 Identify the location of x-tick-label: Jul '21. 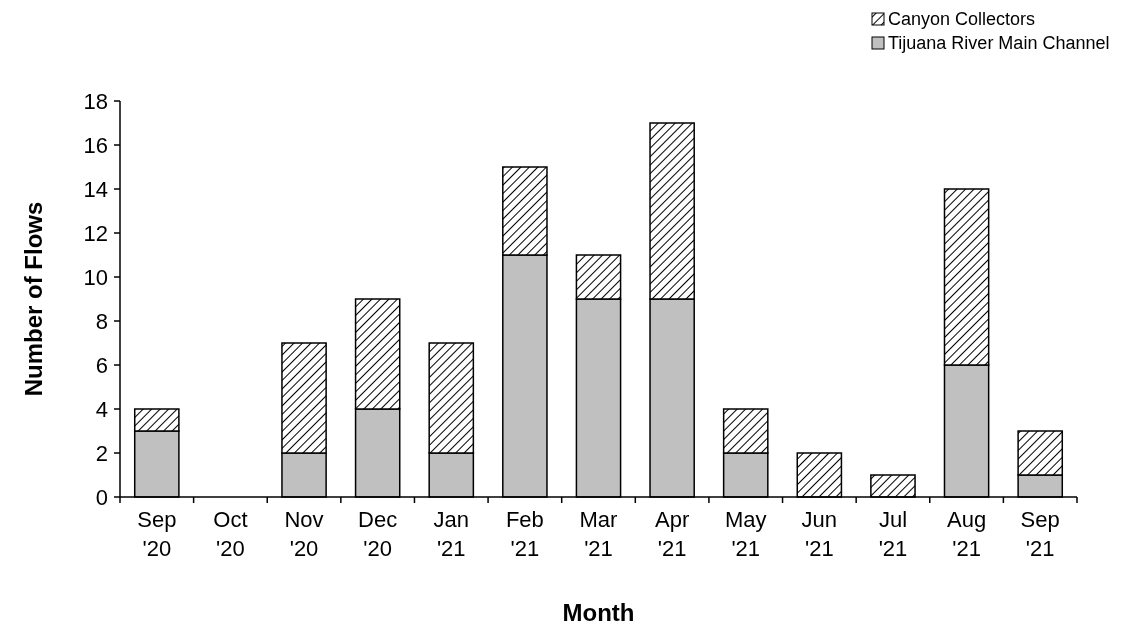
(893, 534).